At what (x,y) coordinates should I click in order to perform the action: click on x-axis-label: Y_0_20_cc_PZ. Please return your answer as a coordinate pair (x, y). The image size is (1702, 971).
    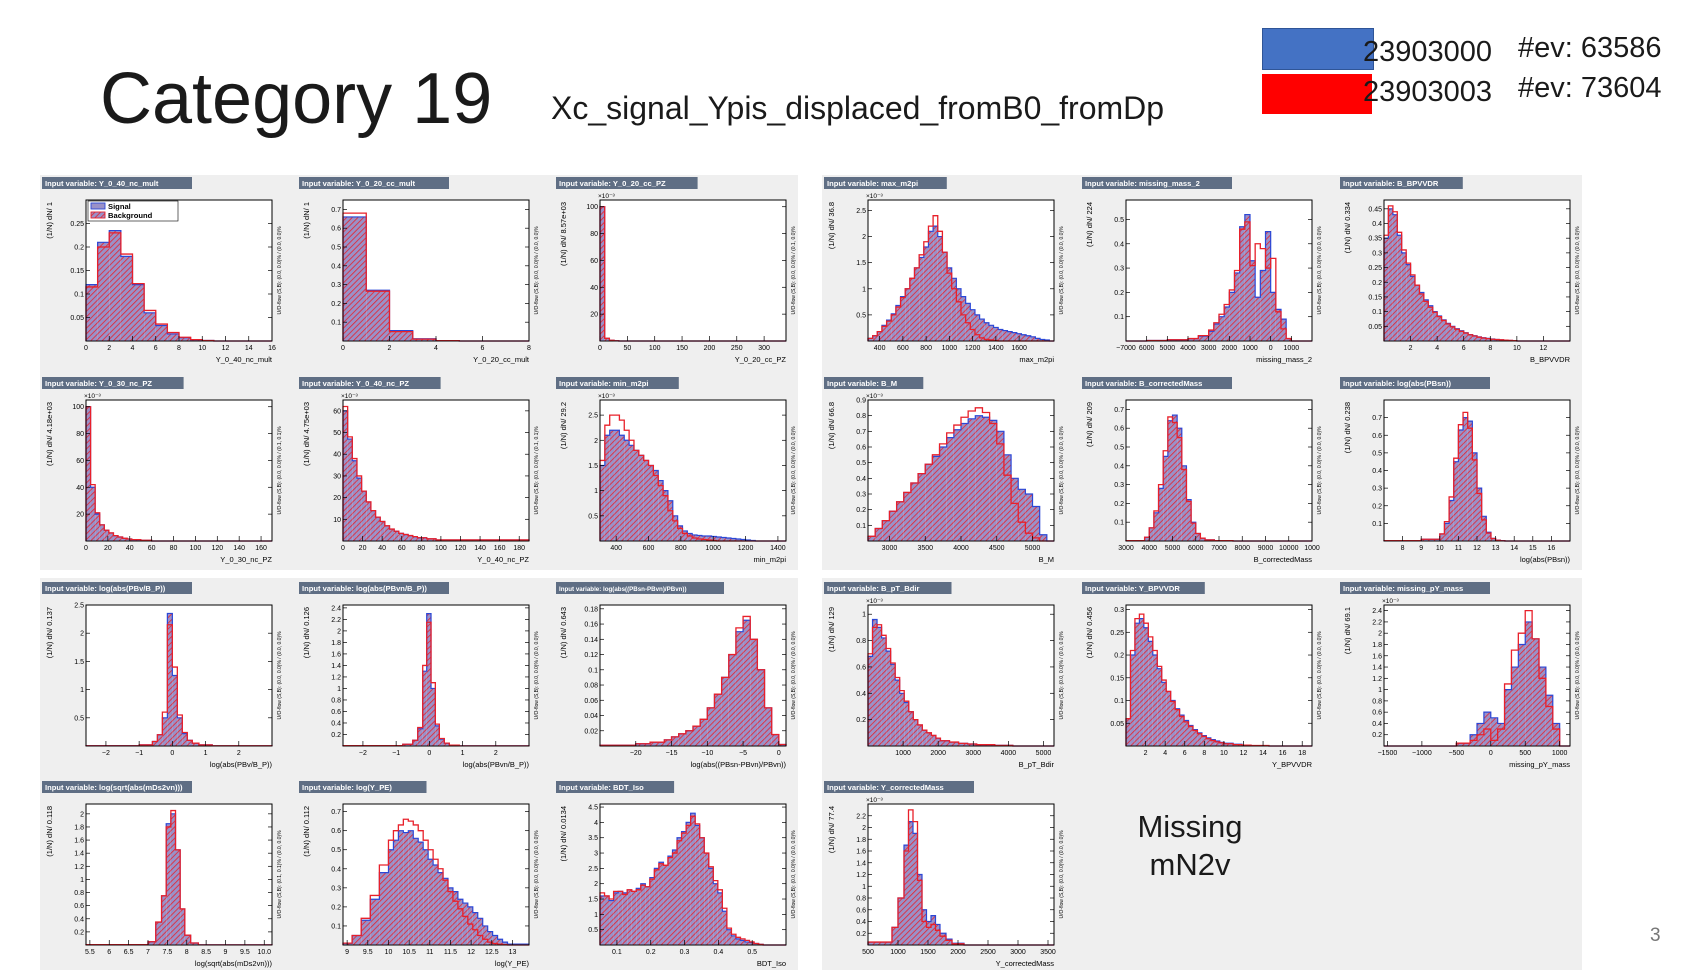
    Looking at the image, I should click on (761, 359).